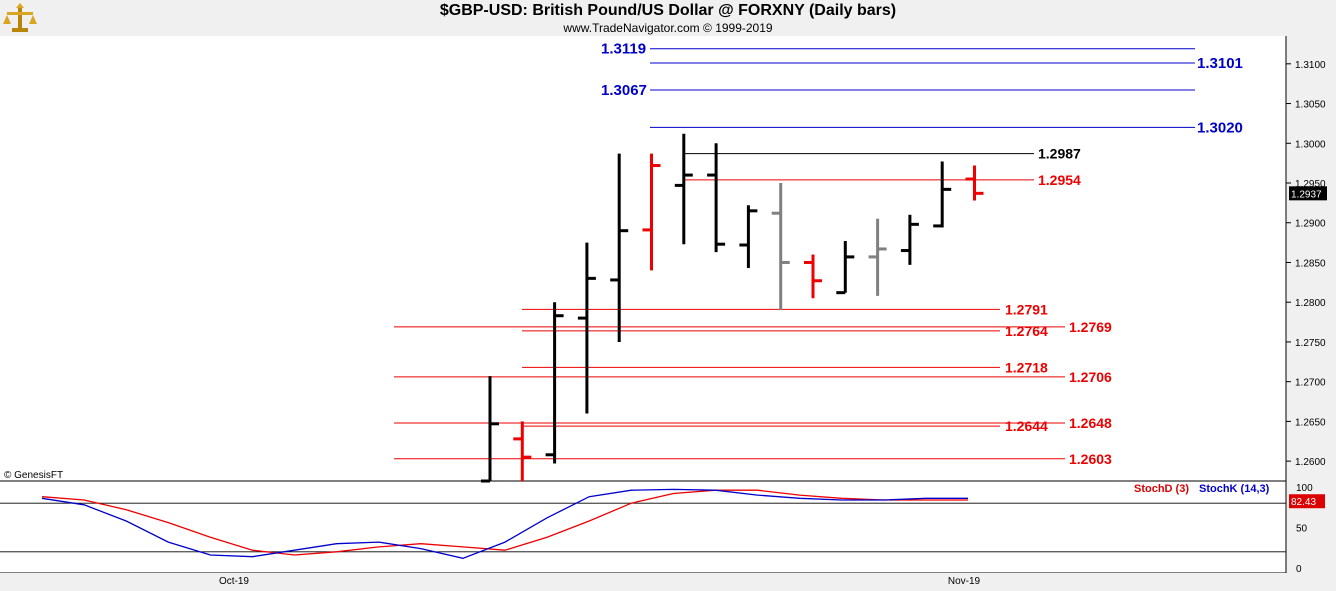  I want to click on level-label: 1.2603, so click(1090, 459).